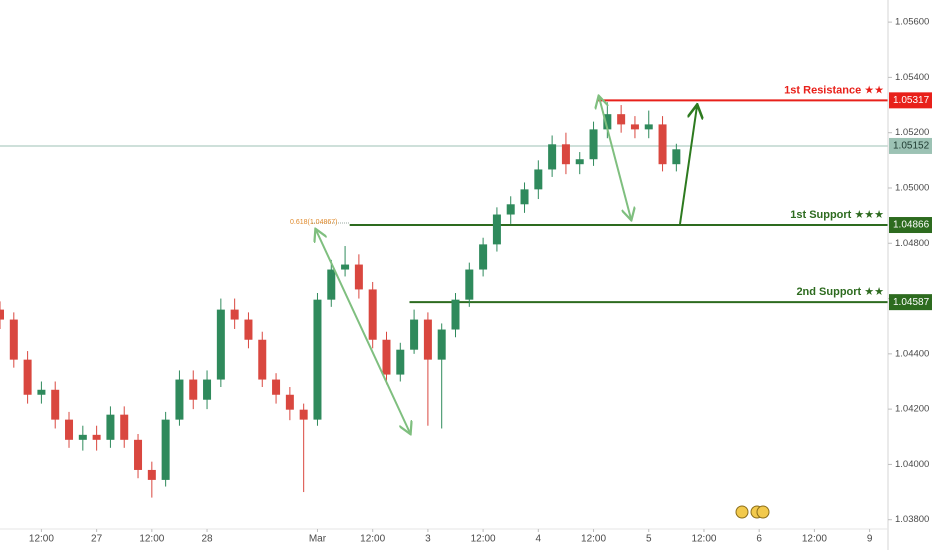  Describe the element at coordinates (840, 292) in the screenshot. I see `level-name: 2nd Support ★★` at that location.